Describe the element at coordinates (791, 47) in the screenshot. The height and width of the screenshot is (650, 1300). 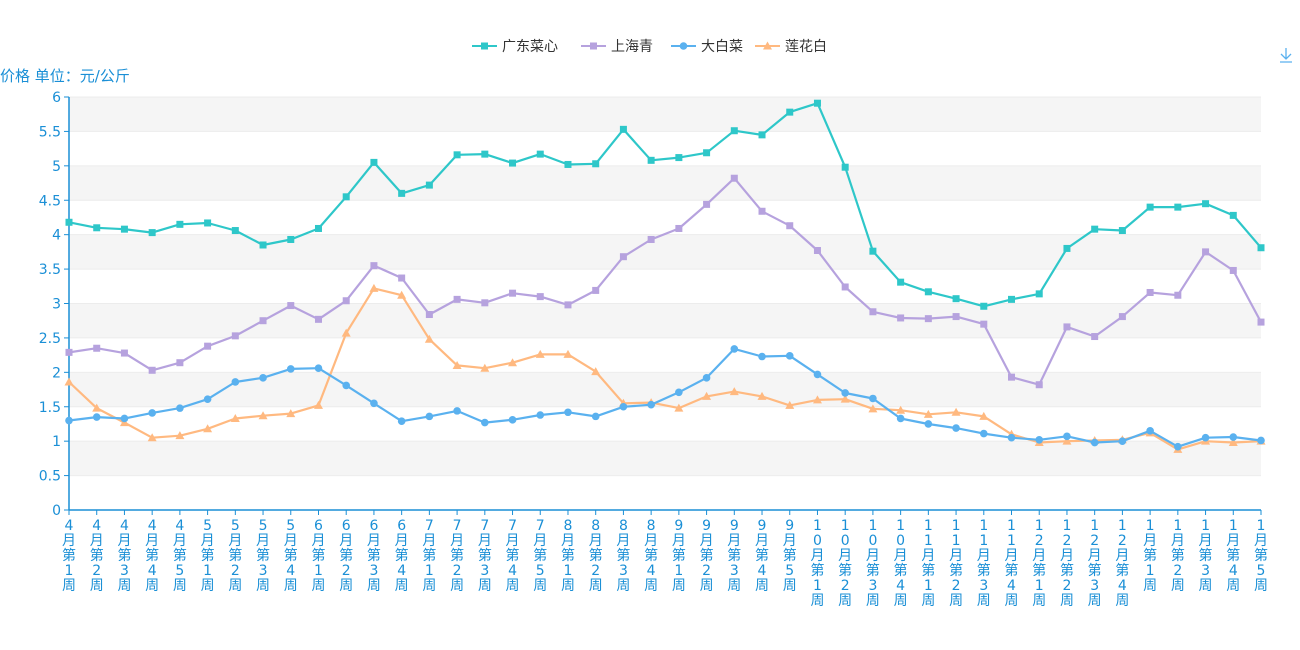
I see `legend-item: 莲花白` at that location.